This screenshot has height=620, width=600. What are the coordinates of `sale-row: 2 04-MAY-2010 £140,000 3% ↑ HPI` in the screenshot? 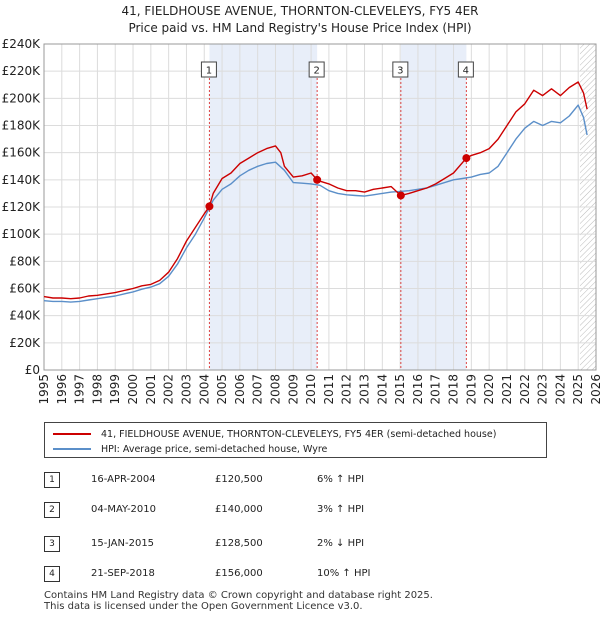 It's located at (244, 511).